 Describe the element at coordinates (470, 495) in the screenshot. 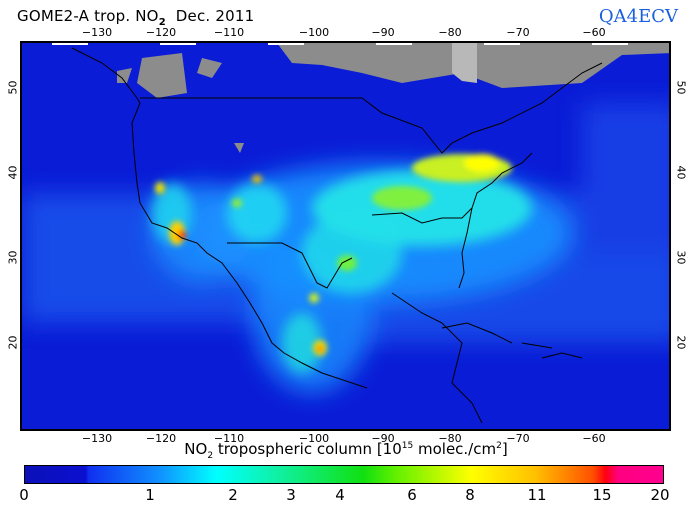

I see `colorbar-tick-label: 8` at that location.